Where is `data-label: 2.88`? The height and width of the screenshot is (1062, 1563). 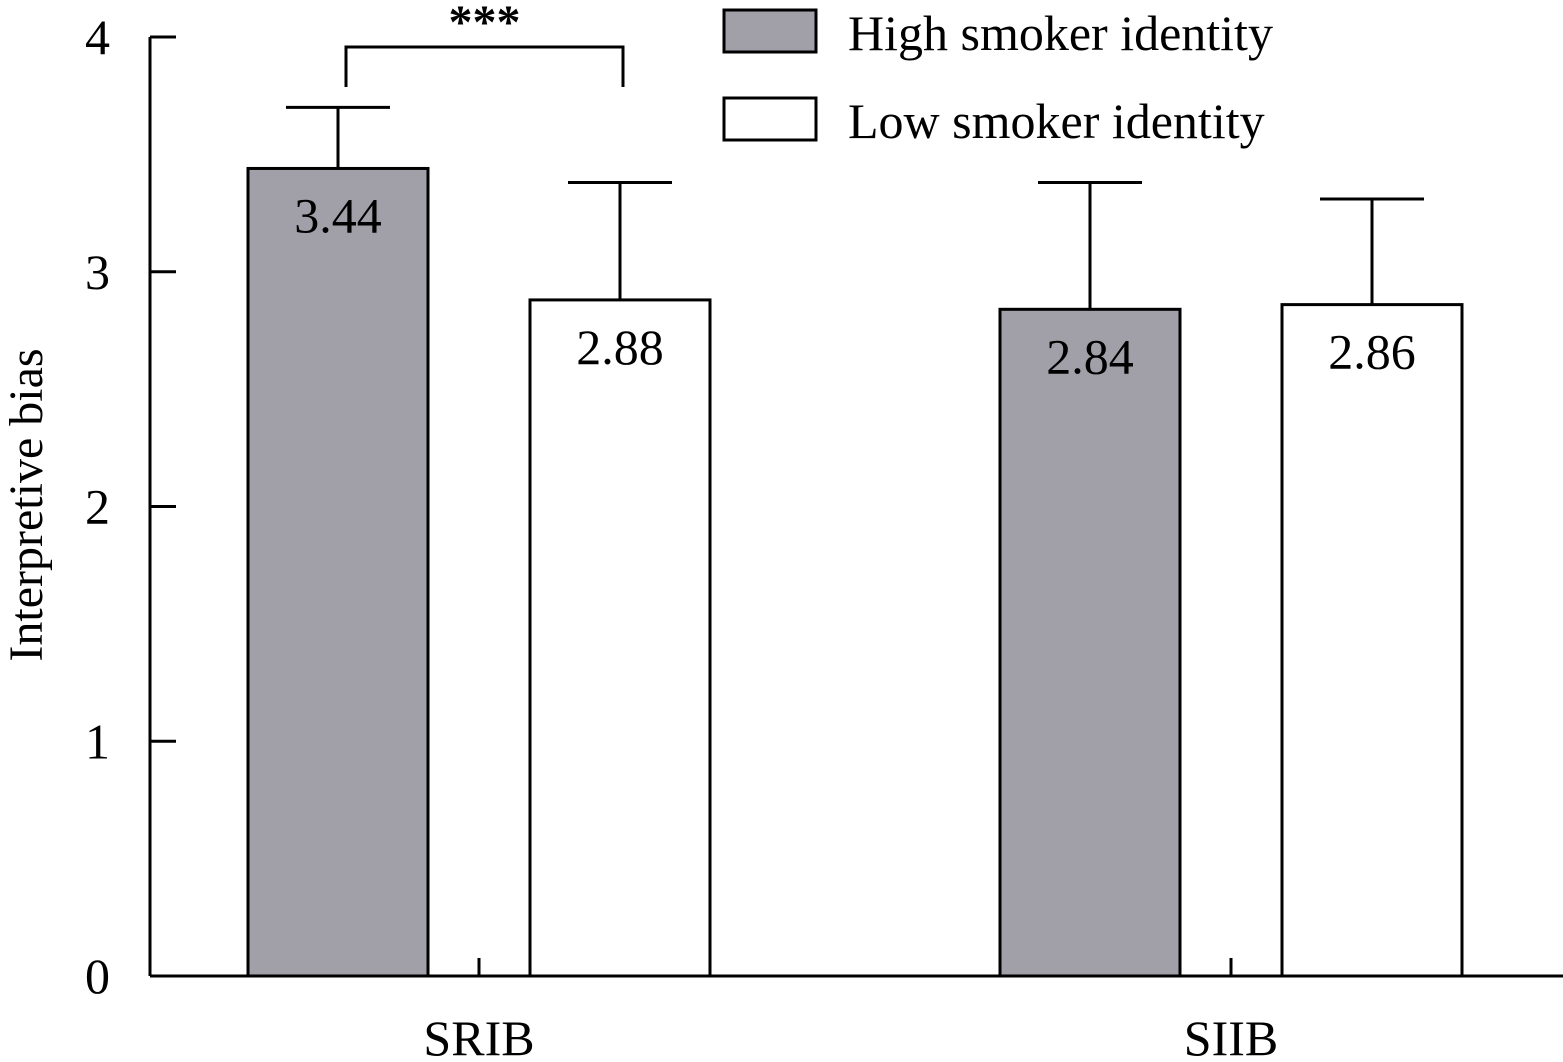 data-label: 2.88 is located at coordinates (620, 347).